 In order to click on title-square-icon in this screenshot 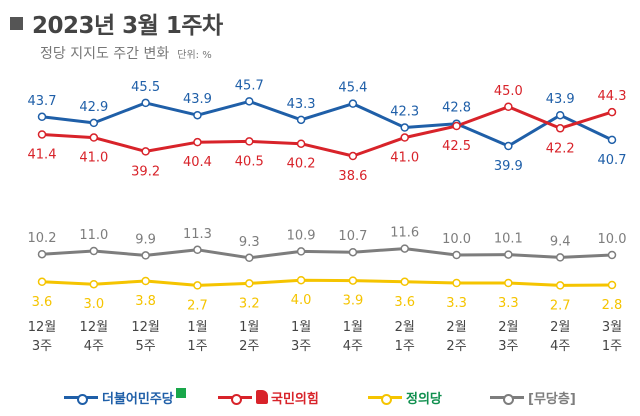, I will do `click(16, 23)`.